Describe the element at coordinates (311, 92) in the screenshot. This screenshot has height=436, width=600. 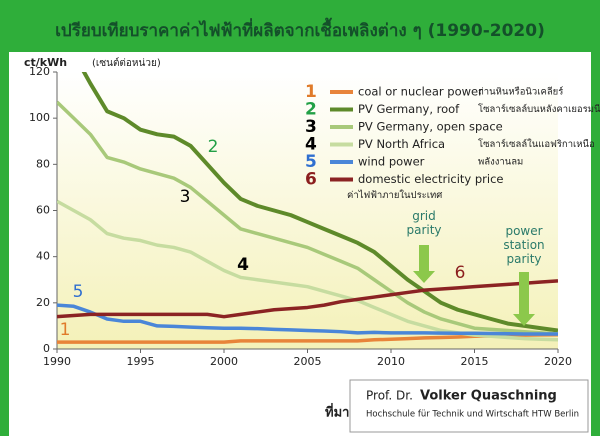
I see `legend-number: 1` at that location.